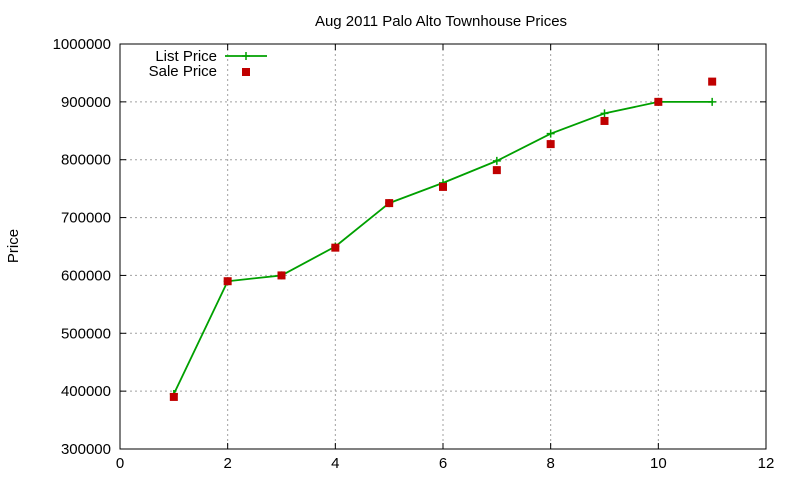 The height and width of the screenshot is (480, 800). I want to click on y-tick-label: 700000, so click(86, 218).